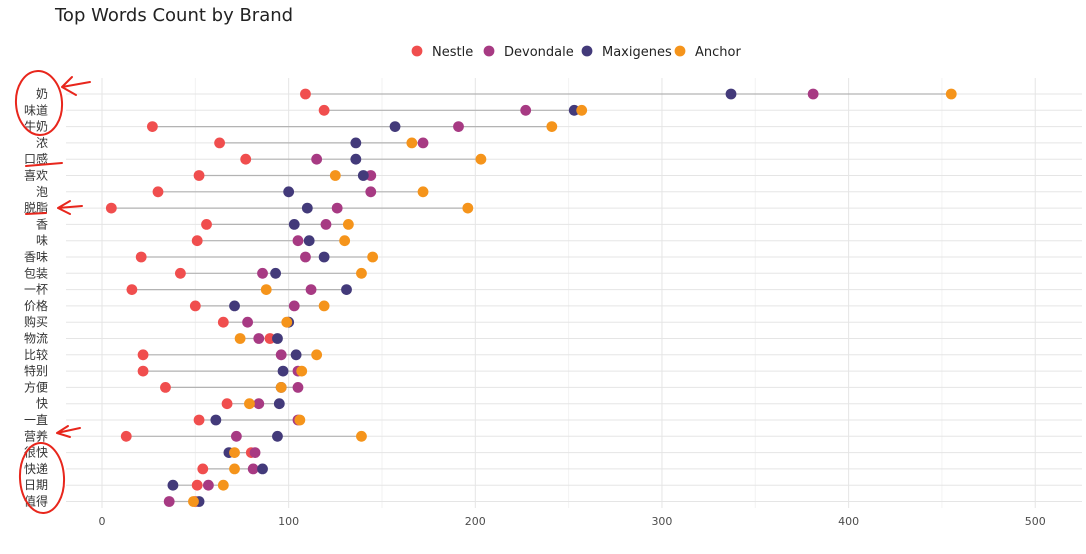 The height and width of the screenshot is (554, 1086). Describe the element at coordinates (173, 15) in the screenshot. I see `chart-title: Top Words Count by Brand` at that location.